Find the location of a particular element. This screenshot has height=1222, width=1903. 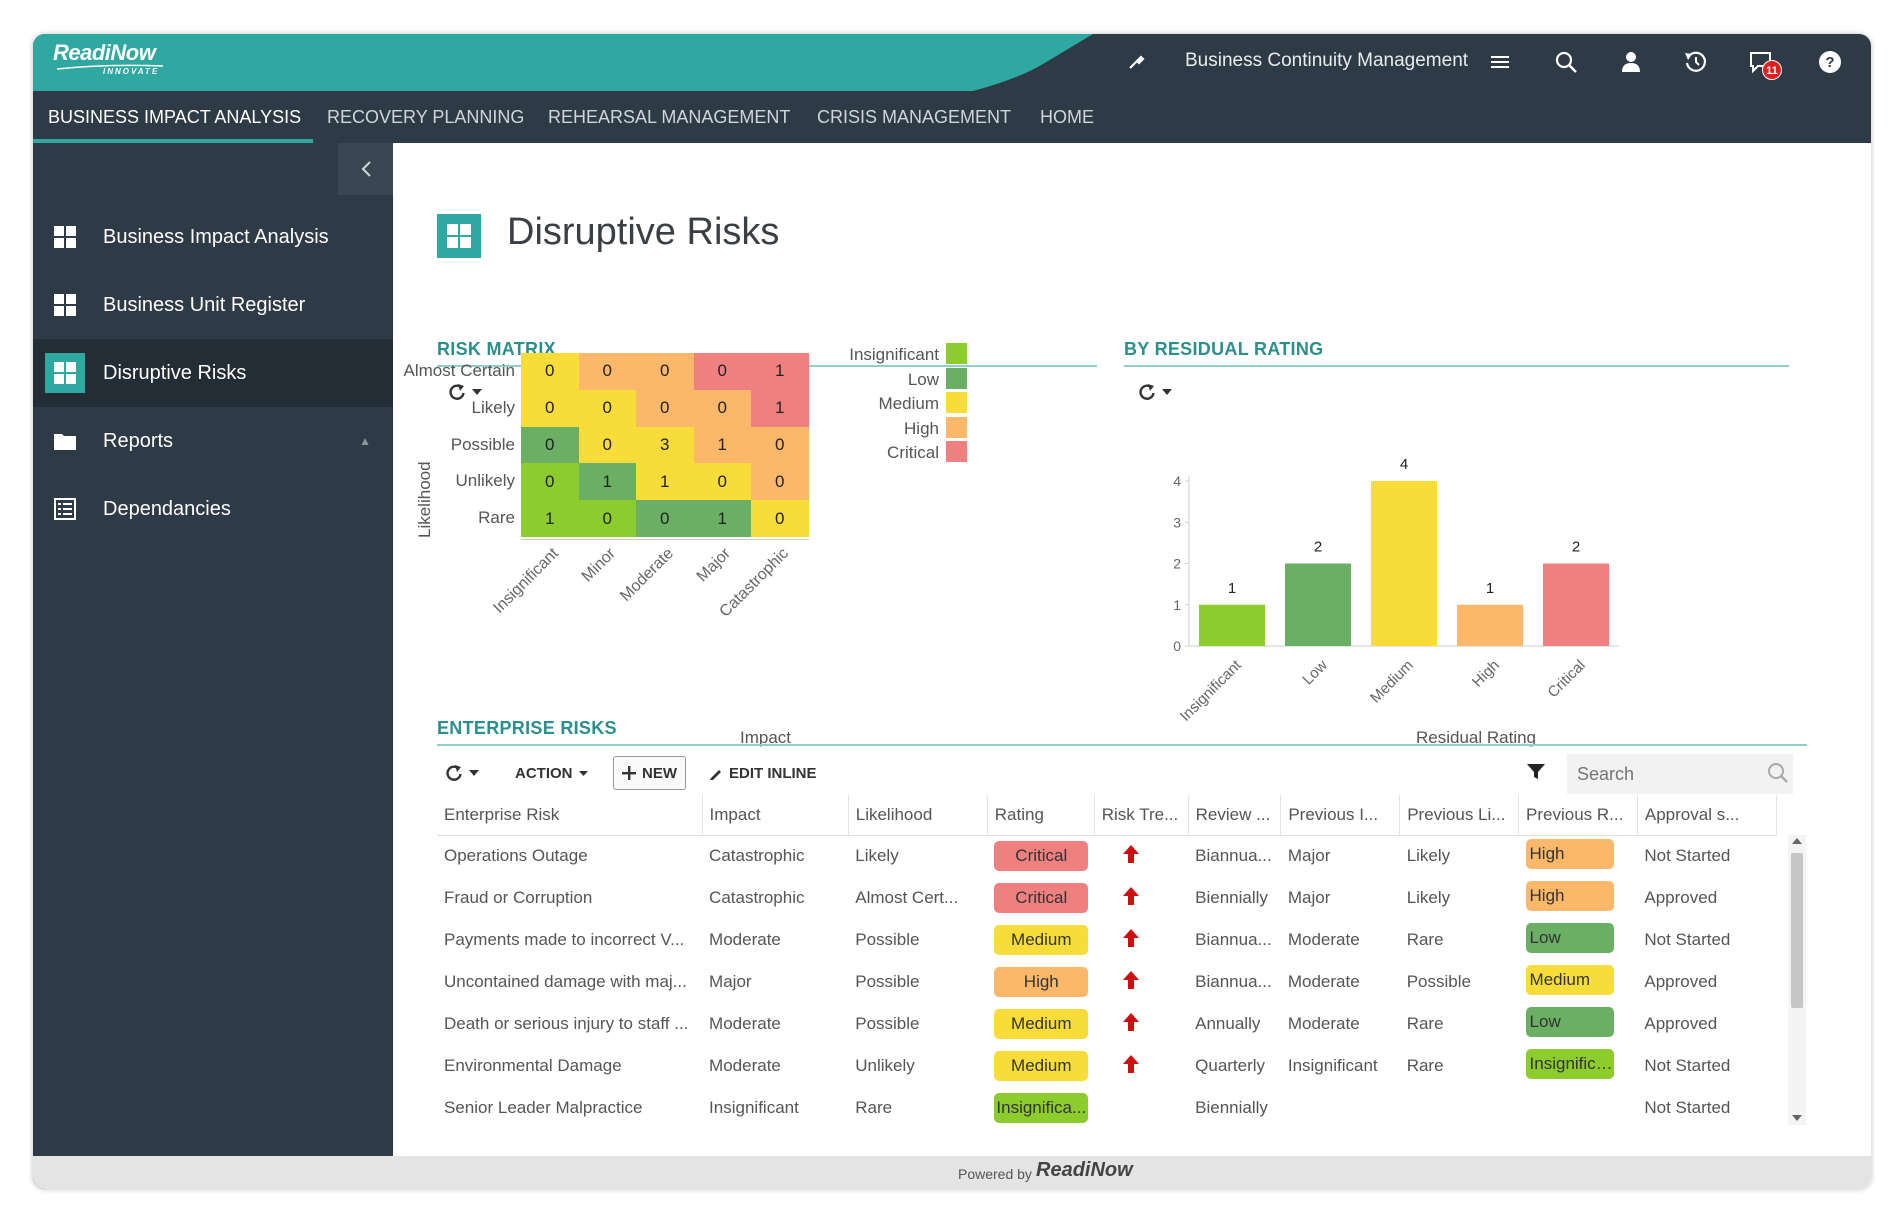

cell-impact: Catastrophic is located at coordinates (757, 856).